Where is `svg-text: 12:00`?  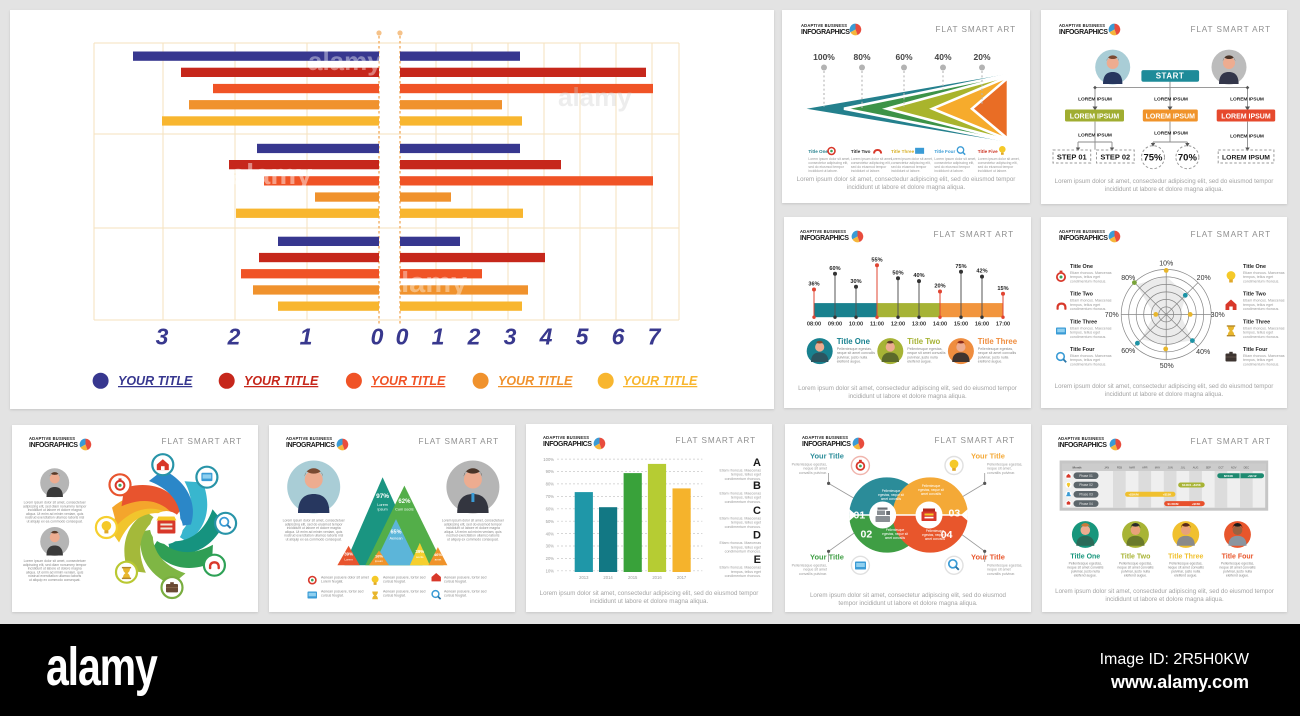 svg-text: 12:00 is located at coordinates (898, 325).